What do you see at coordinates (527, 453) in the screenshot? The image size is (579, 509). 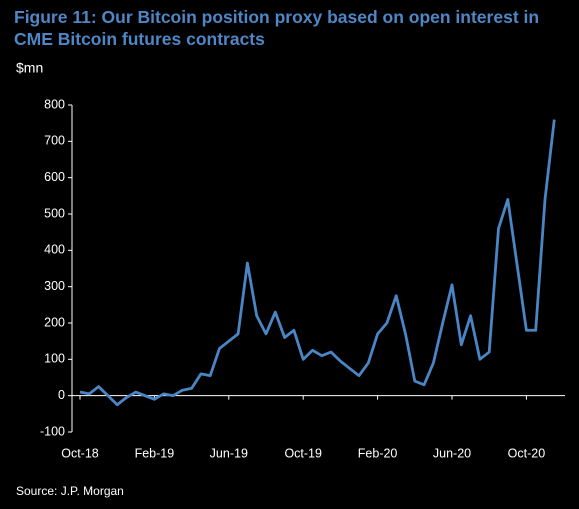 I see `x-tick-label: Oct-20` at bounding box center [527, 453].